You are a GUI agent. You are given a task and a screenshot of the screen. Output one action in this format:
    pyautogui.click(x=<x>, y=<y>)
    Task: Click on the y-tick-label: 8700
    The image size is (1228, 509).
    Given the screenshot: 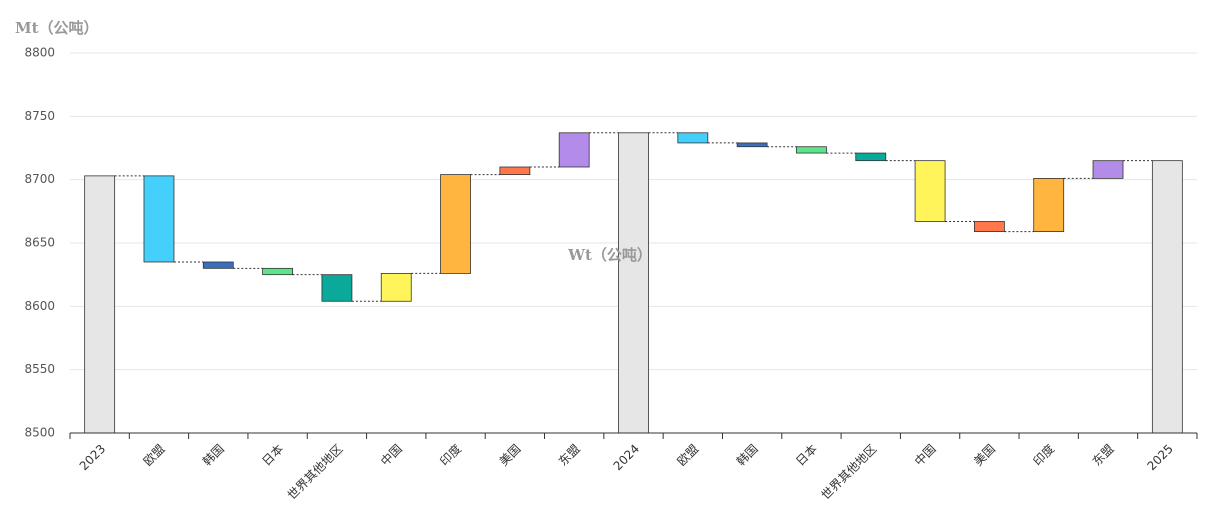 What is the action you would take?
    pyautogui.click(x=39, y=179)
    